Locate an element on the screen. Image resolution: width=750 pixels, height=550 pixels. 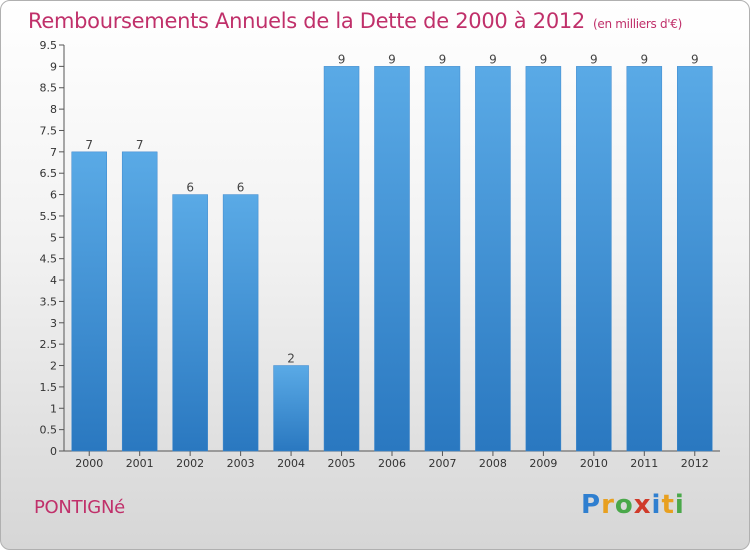
y-tick-label: 1 is located at coordinates (53, 408).